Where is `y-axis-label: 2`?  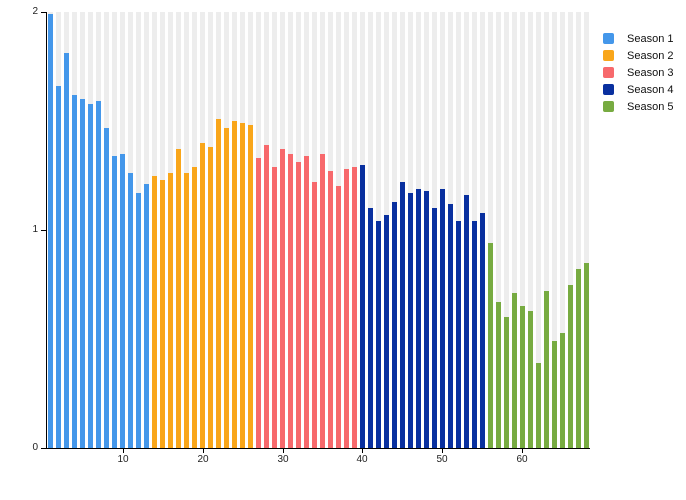 y-axis-label: 2 is located at coordinates (35, 11).